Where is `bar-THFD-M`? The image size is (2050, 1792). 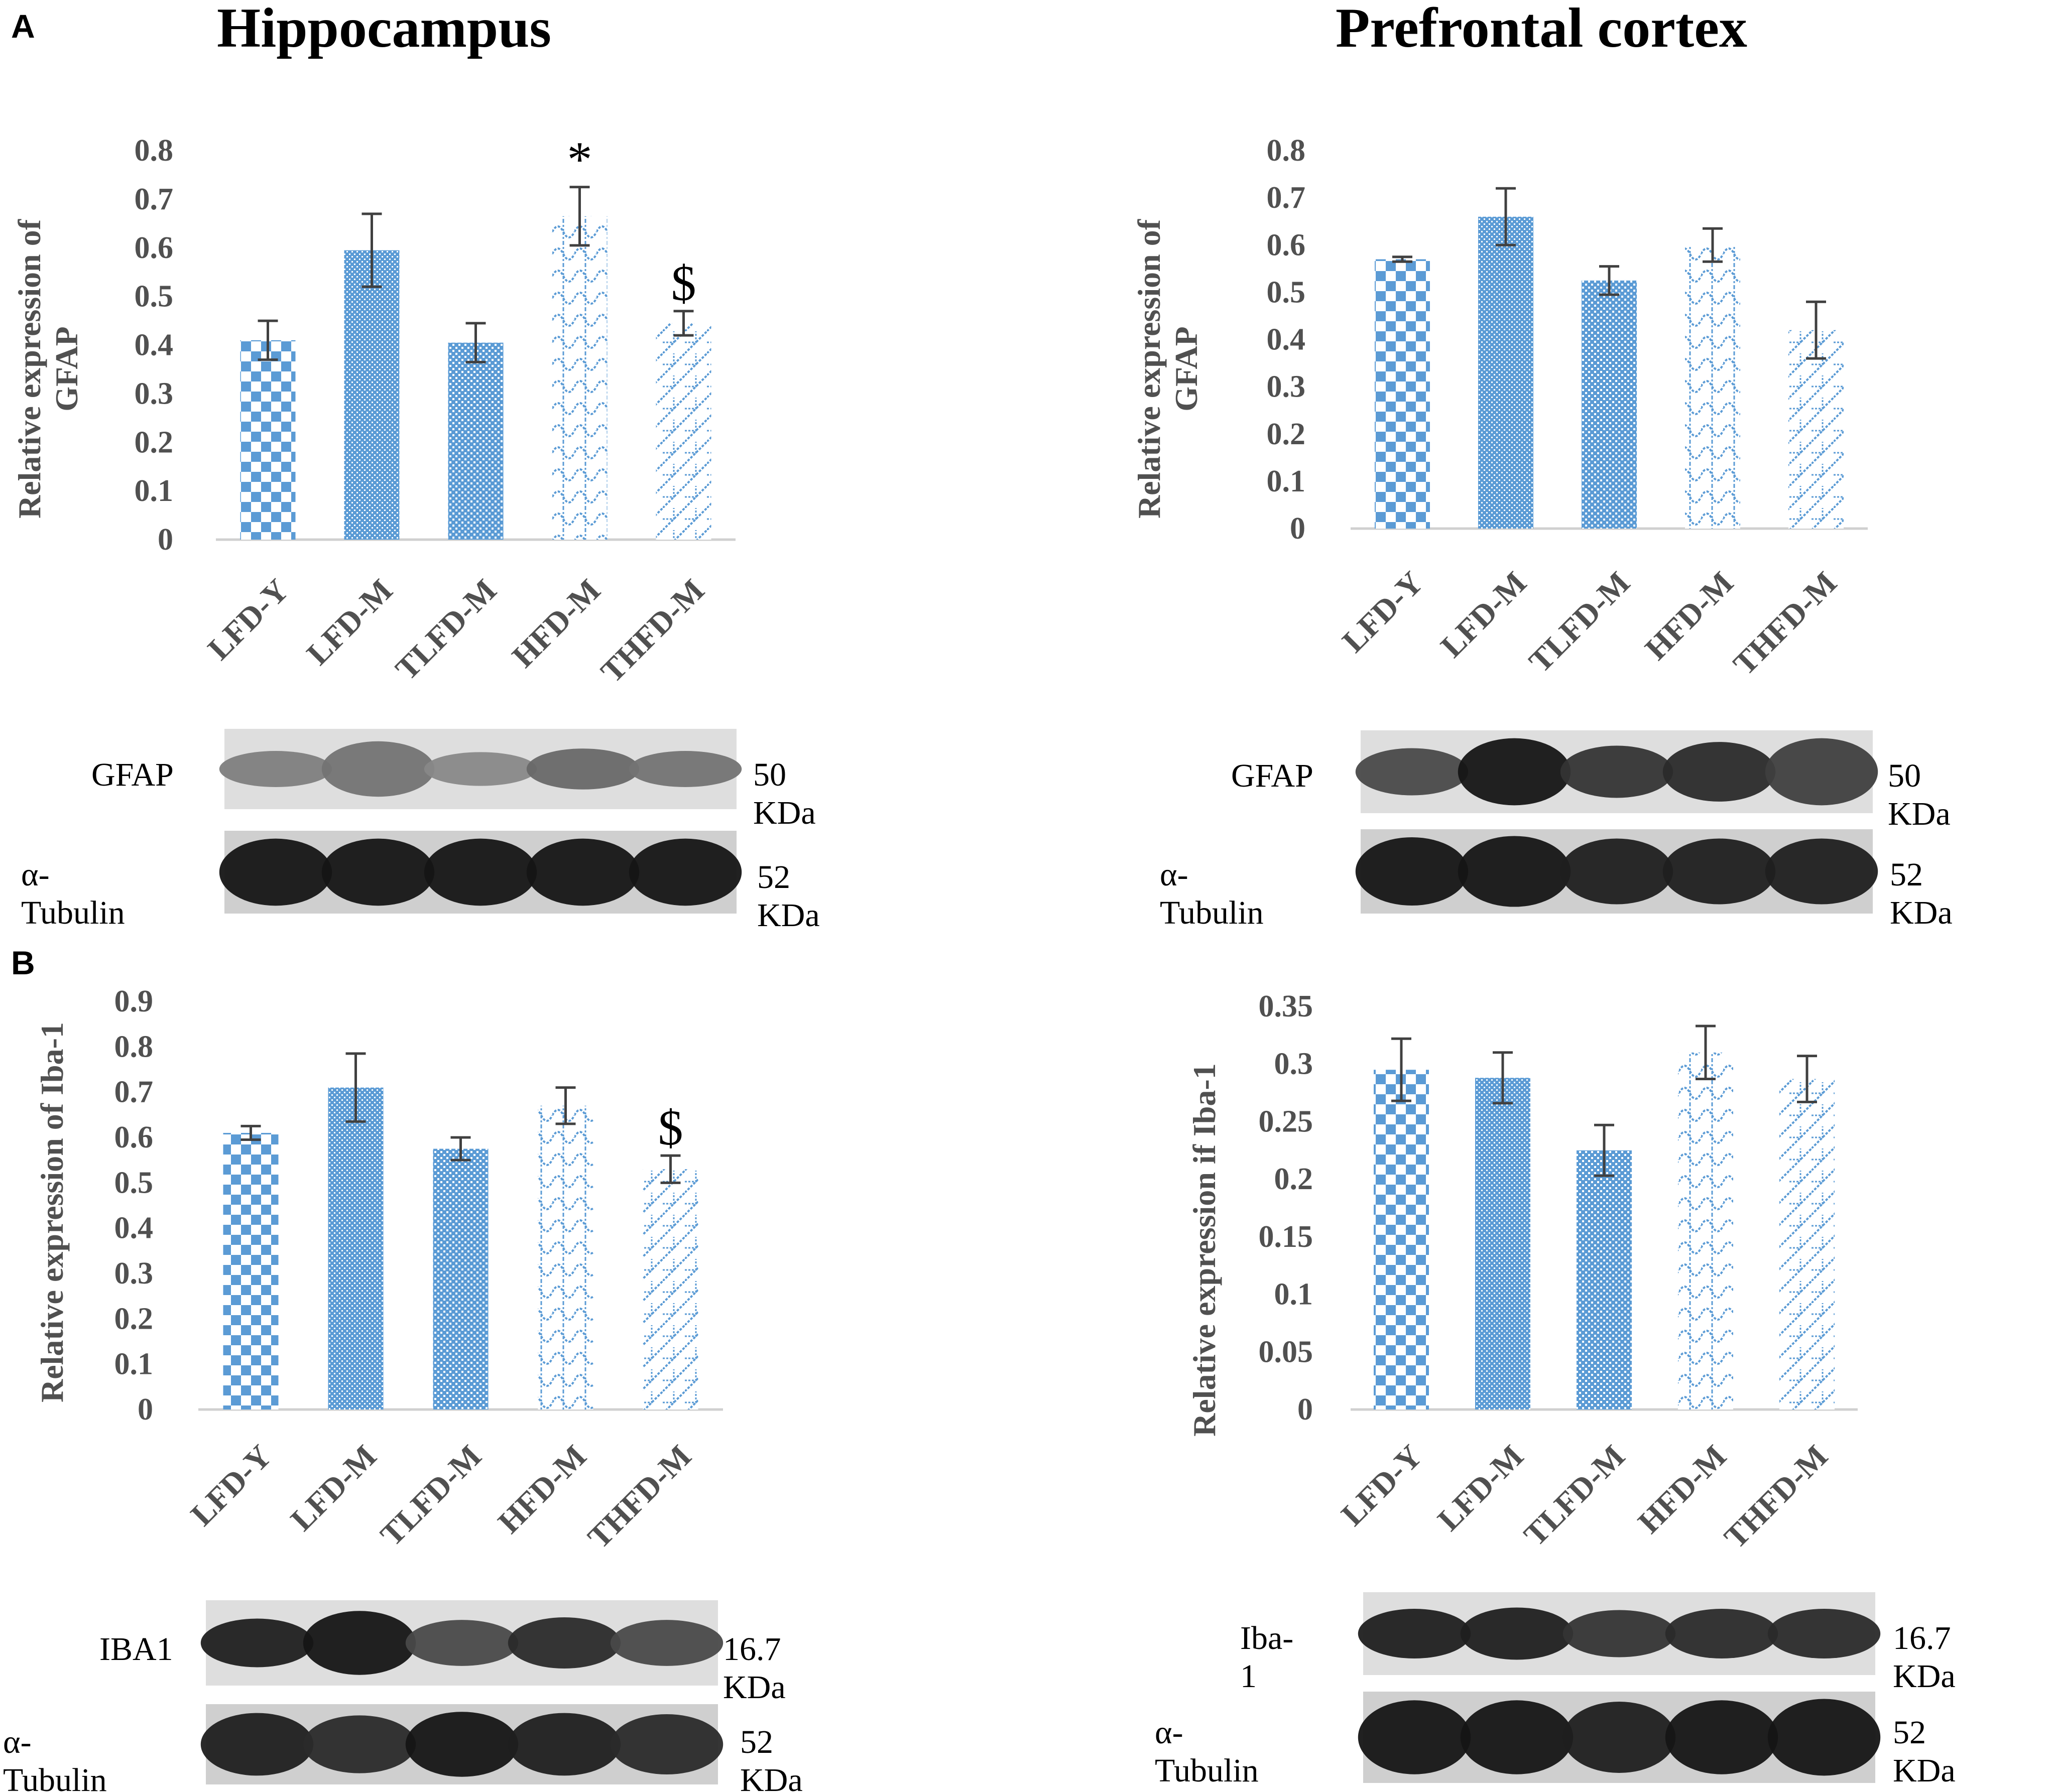
bar-THFD-M is located at coordinates (683, 431).